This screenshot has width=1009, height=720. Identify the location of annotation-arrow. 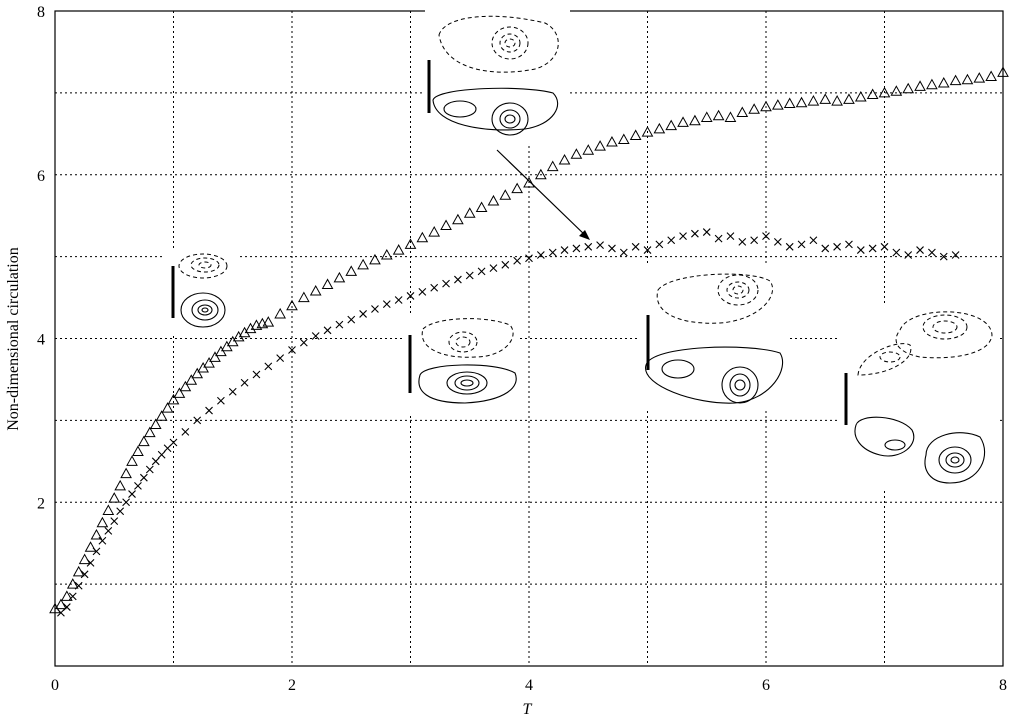
(543, 194).